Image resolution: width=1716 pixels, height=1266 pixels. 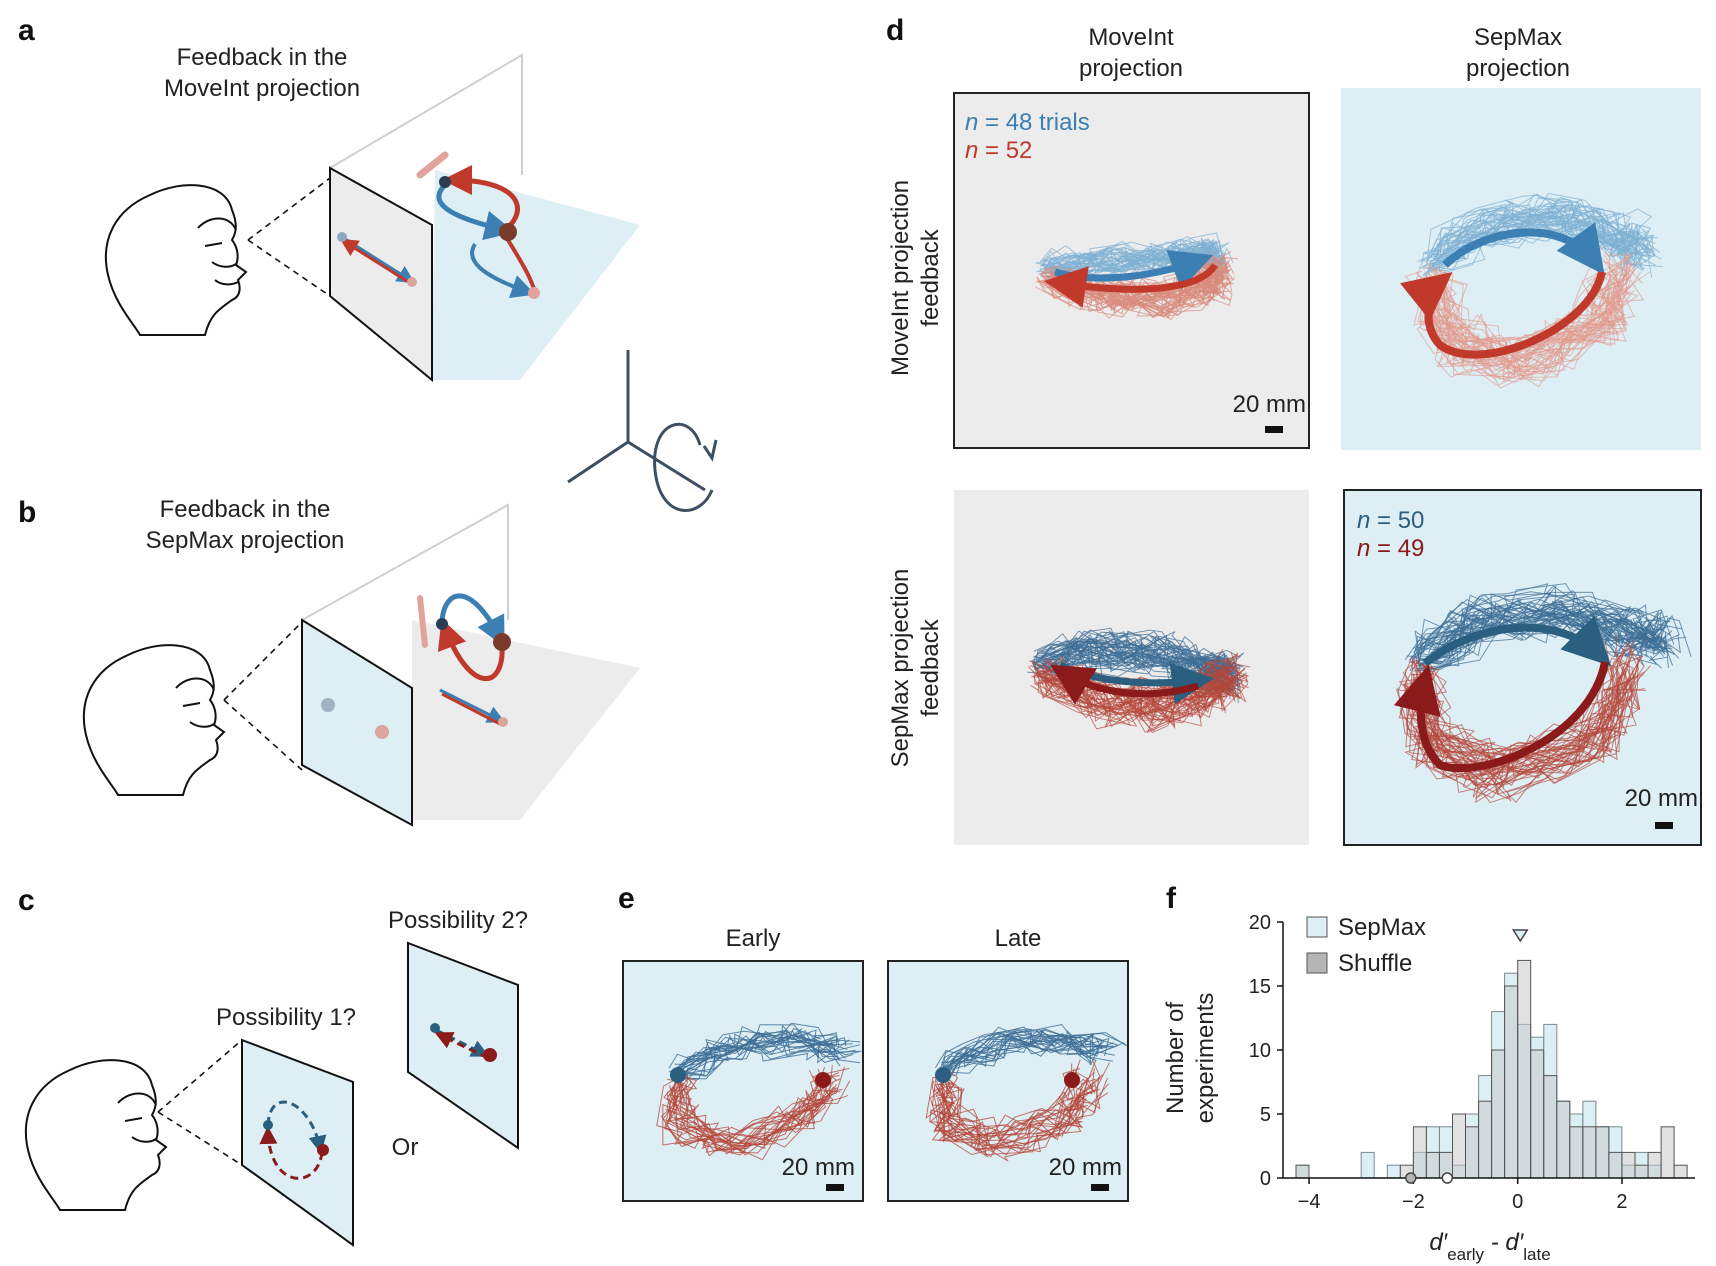 I want to click on e-scale-bar-early, so click(x=835, y=1187).